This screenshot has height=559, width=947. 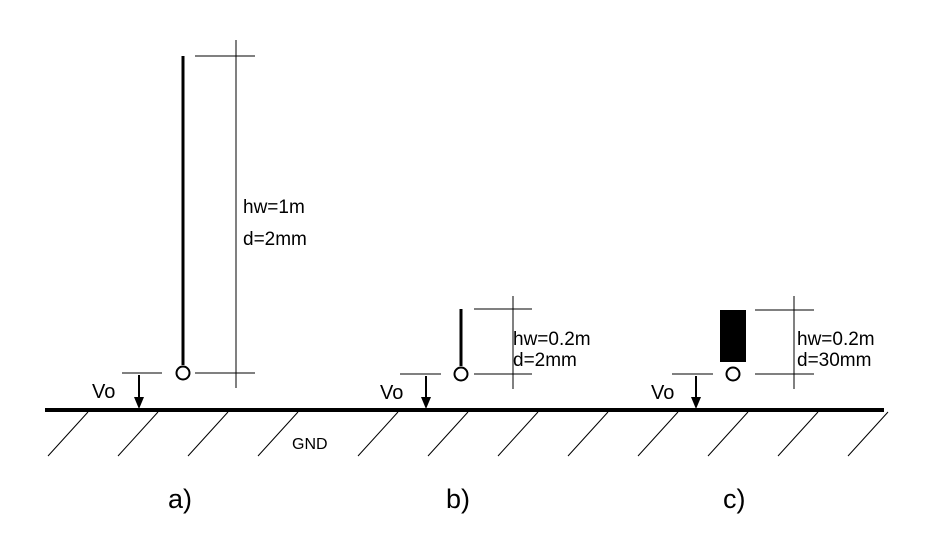 I want to click on panel-b: Vo hw=0.2m d=2mm b), so click(x=485, y=405).